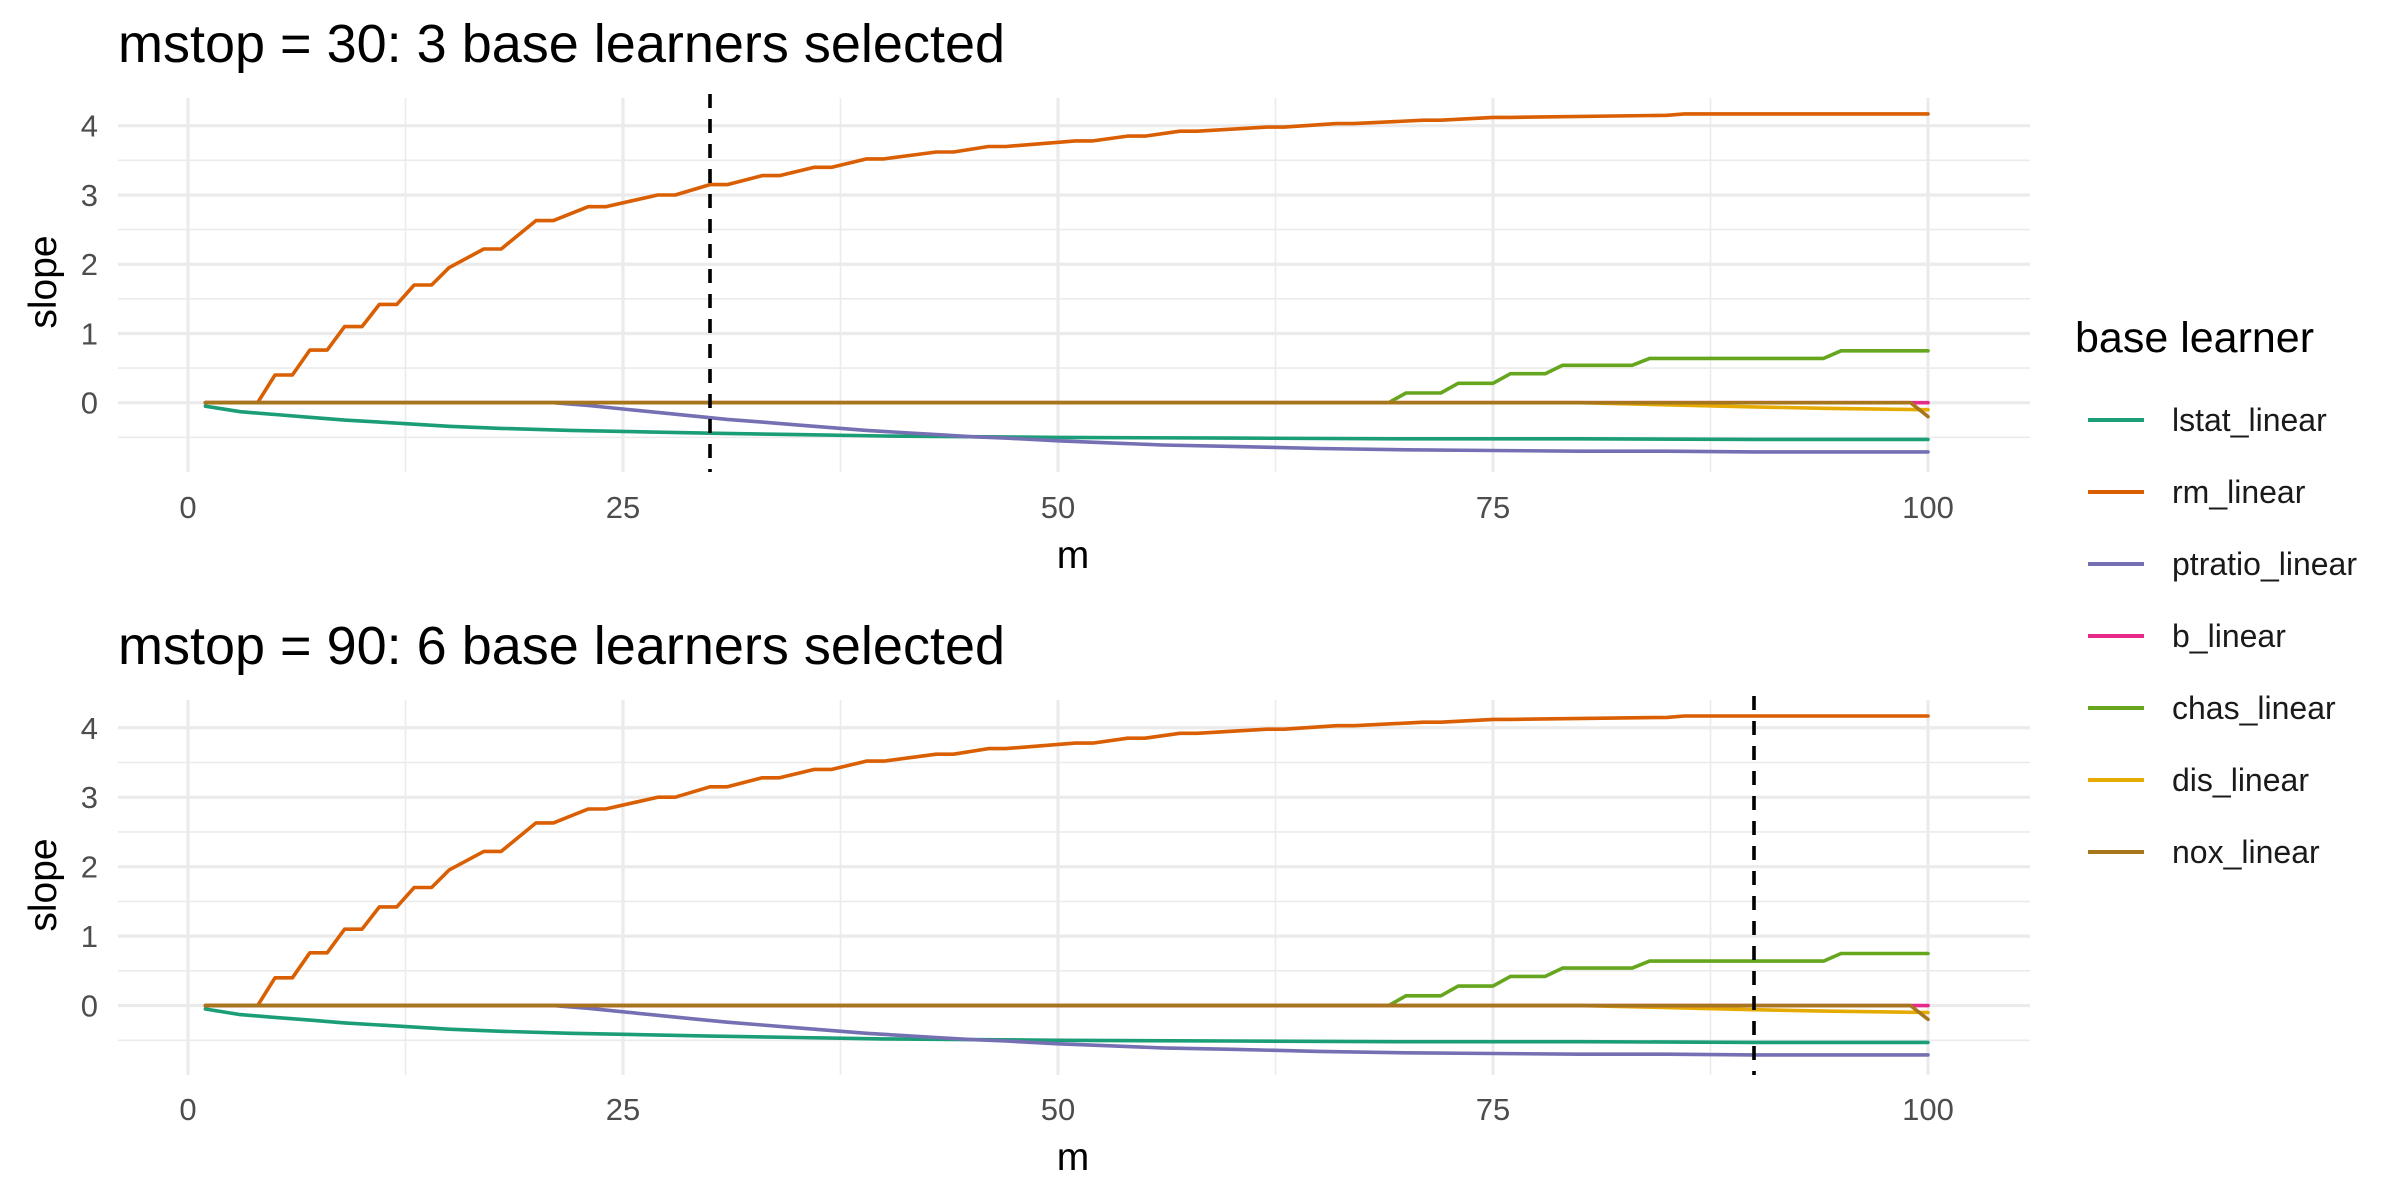 The image size is (2400, 1200). Describe the element at coordinates (2254, 708) in the screenshot. I see `legend-label: chas_linear` at that location.